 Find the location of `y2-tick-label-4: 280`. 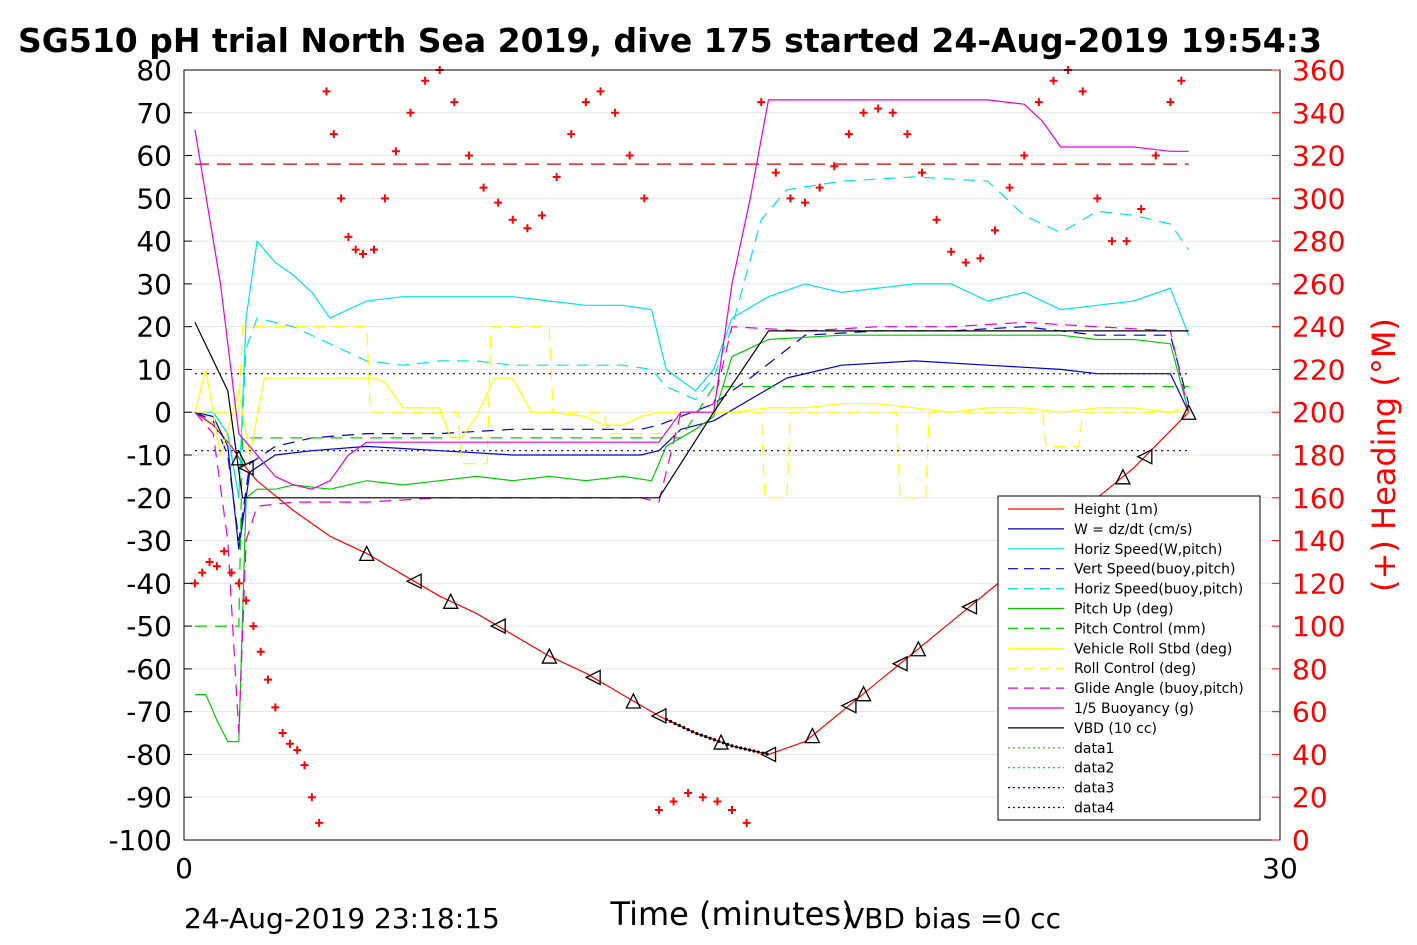

y2-tick-label-4: 280 is located at coordinates (1318, 241).